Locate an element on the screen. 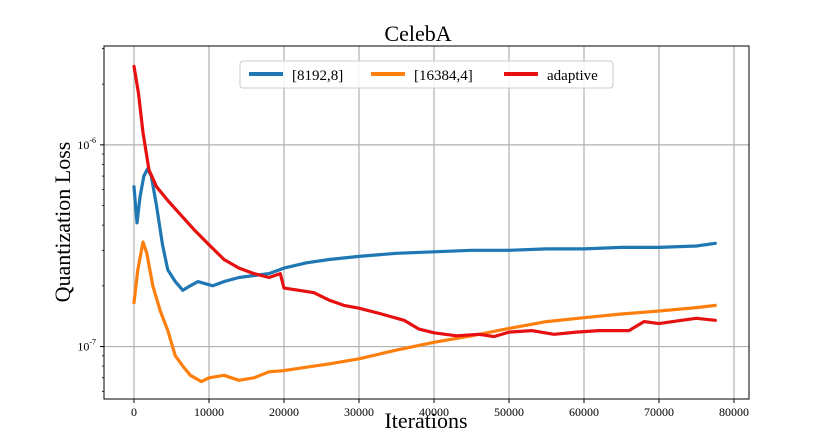 This screenshot has height=443, width=830. legend: [8192,8] [16384,4] adaptive is located at coordinates (426, 74).